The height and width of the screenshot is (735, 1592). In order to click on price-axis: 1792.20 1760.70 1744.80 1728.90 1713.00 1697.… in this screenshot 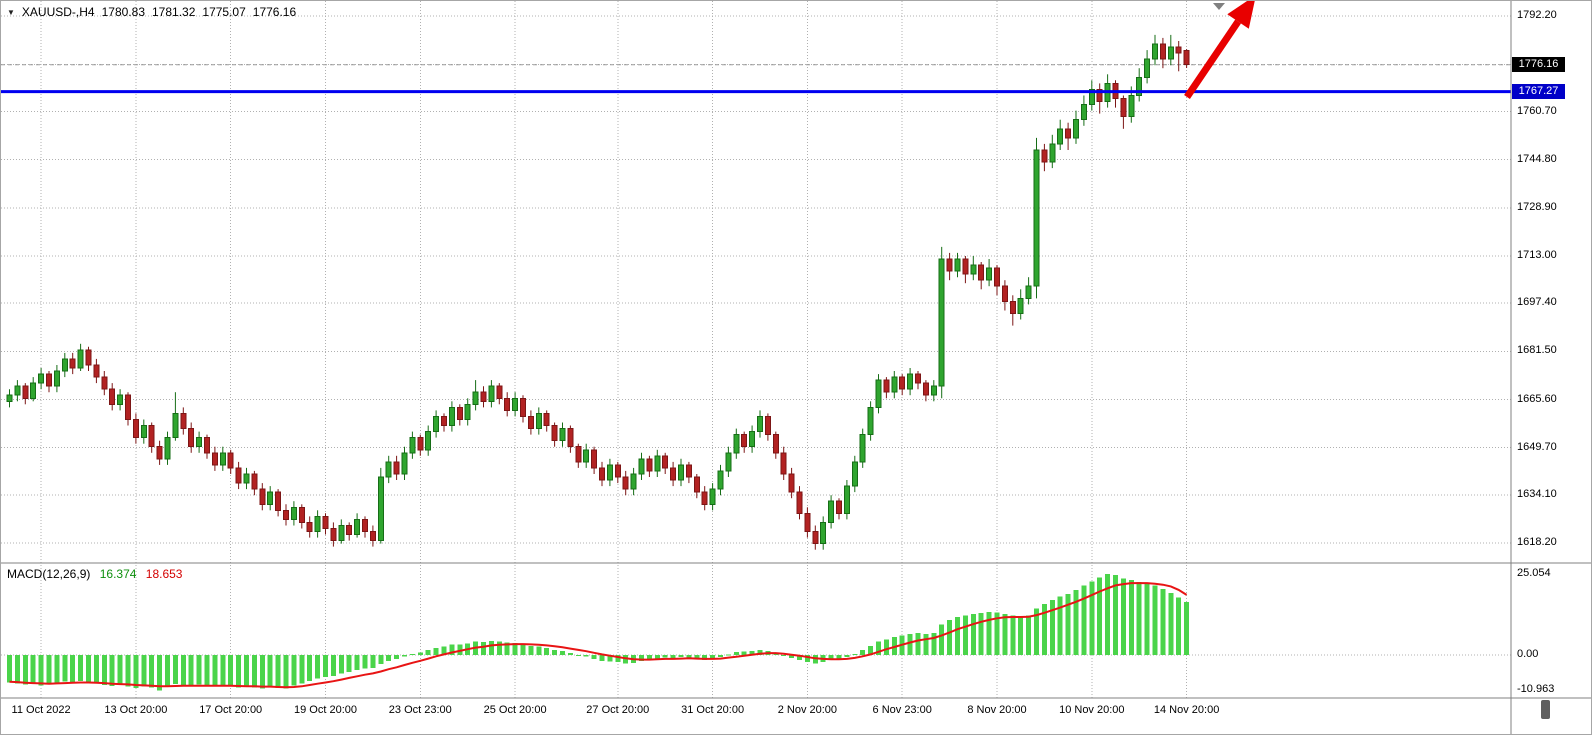, I will do `click(1551, 367)`.